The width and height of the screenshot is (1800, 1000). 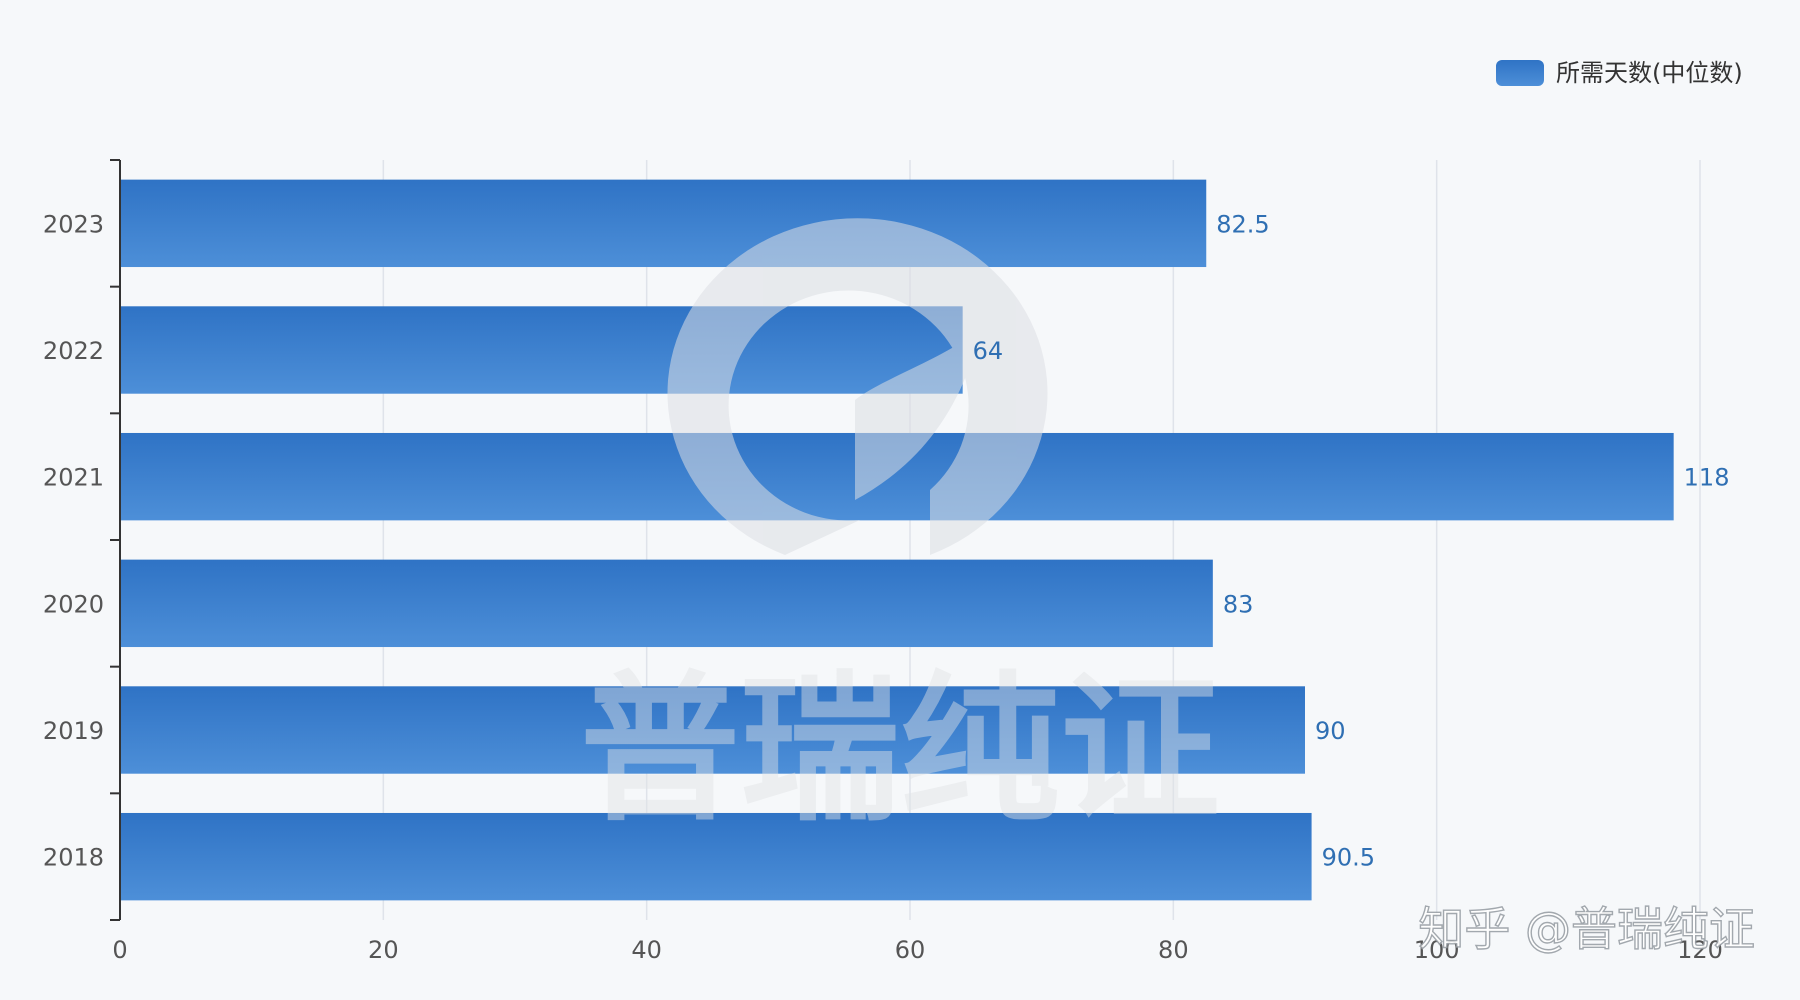 I want to click on watermark-text: 普瑞纯证, so click(x=900, y=749).